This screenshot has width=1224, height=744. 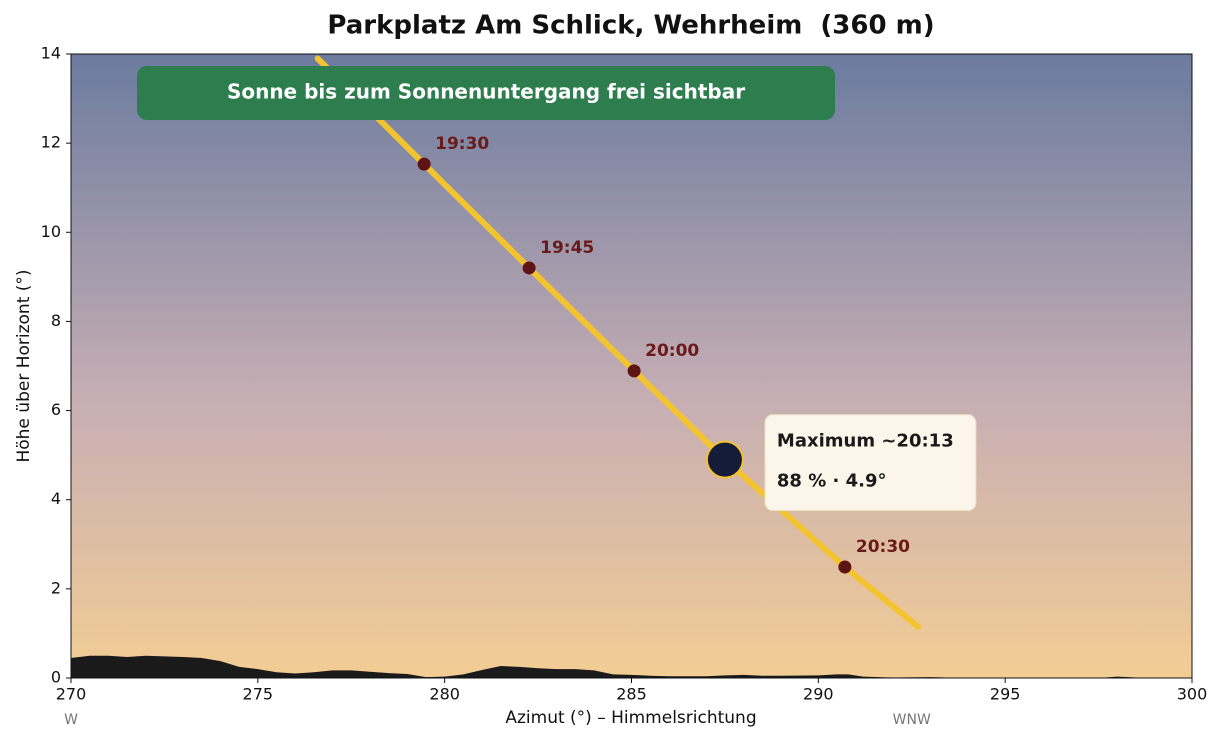 I want to click on chart-title: Parkplatz Am Schlick, Wehrheim (360 m), so click(x=630, y=26).